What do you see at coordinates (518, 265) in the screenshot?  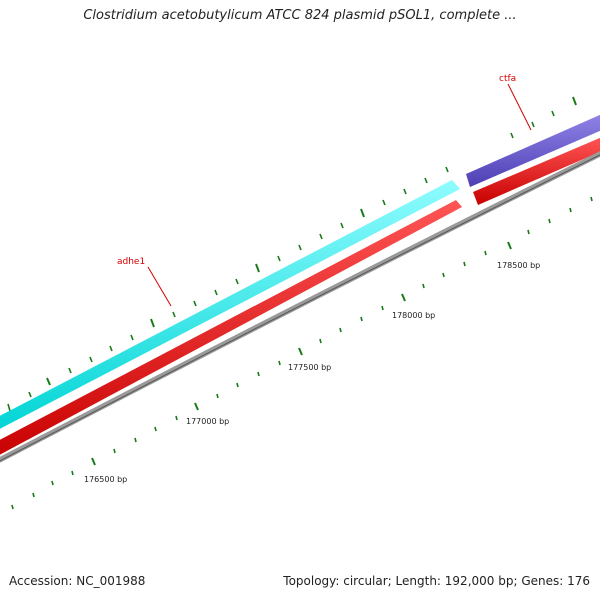 I see `ruler-label: 178500 bp` at bounding box center [518, 265].